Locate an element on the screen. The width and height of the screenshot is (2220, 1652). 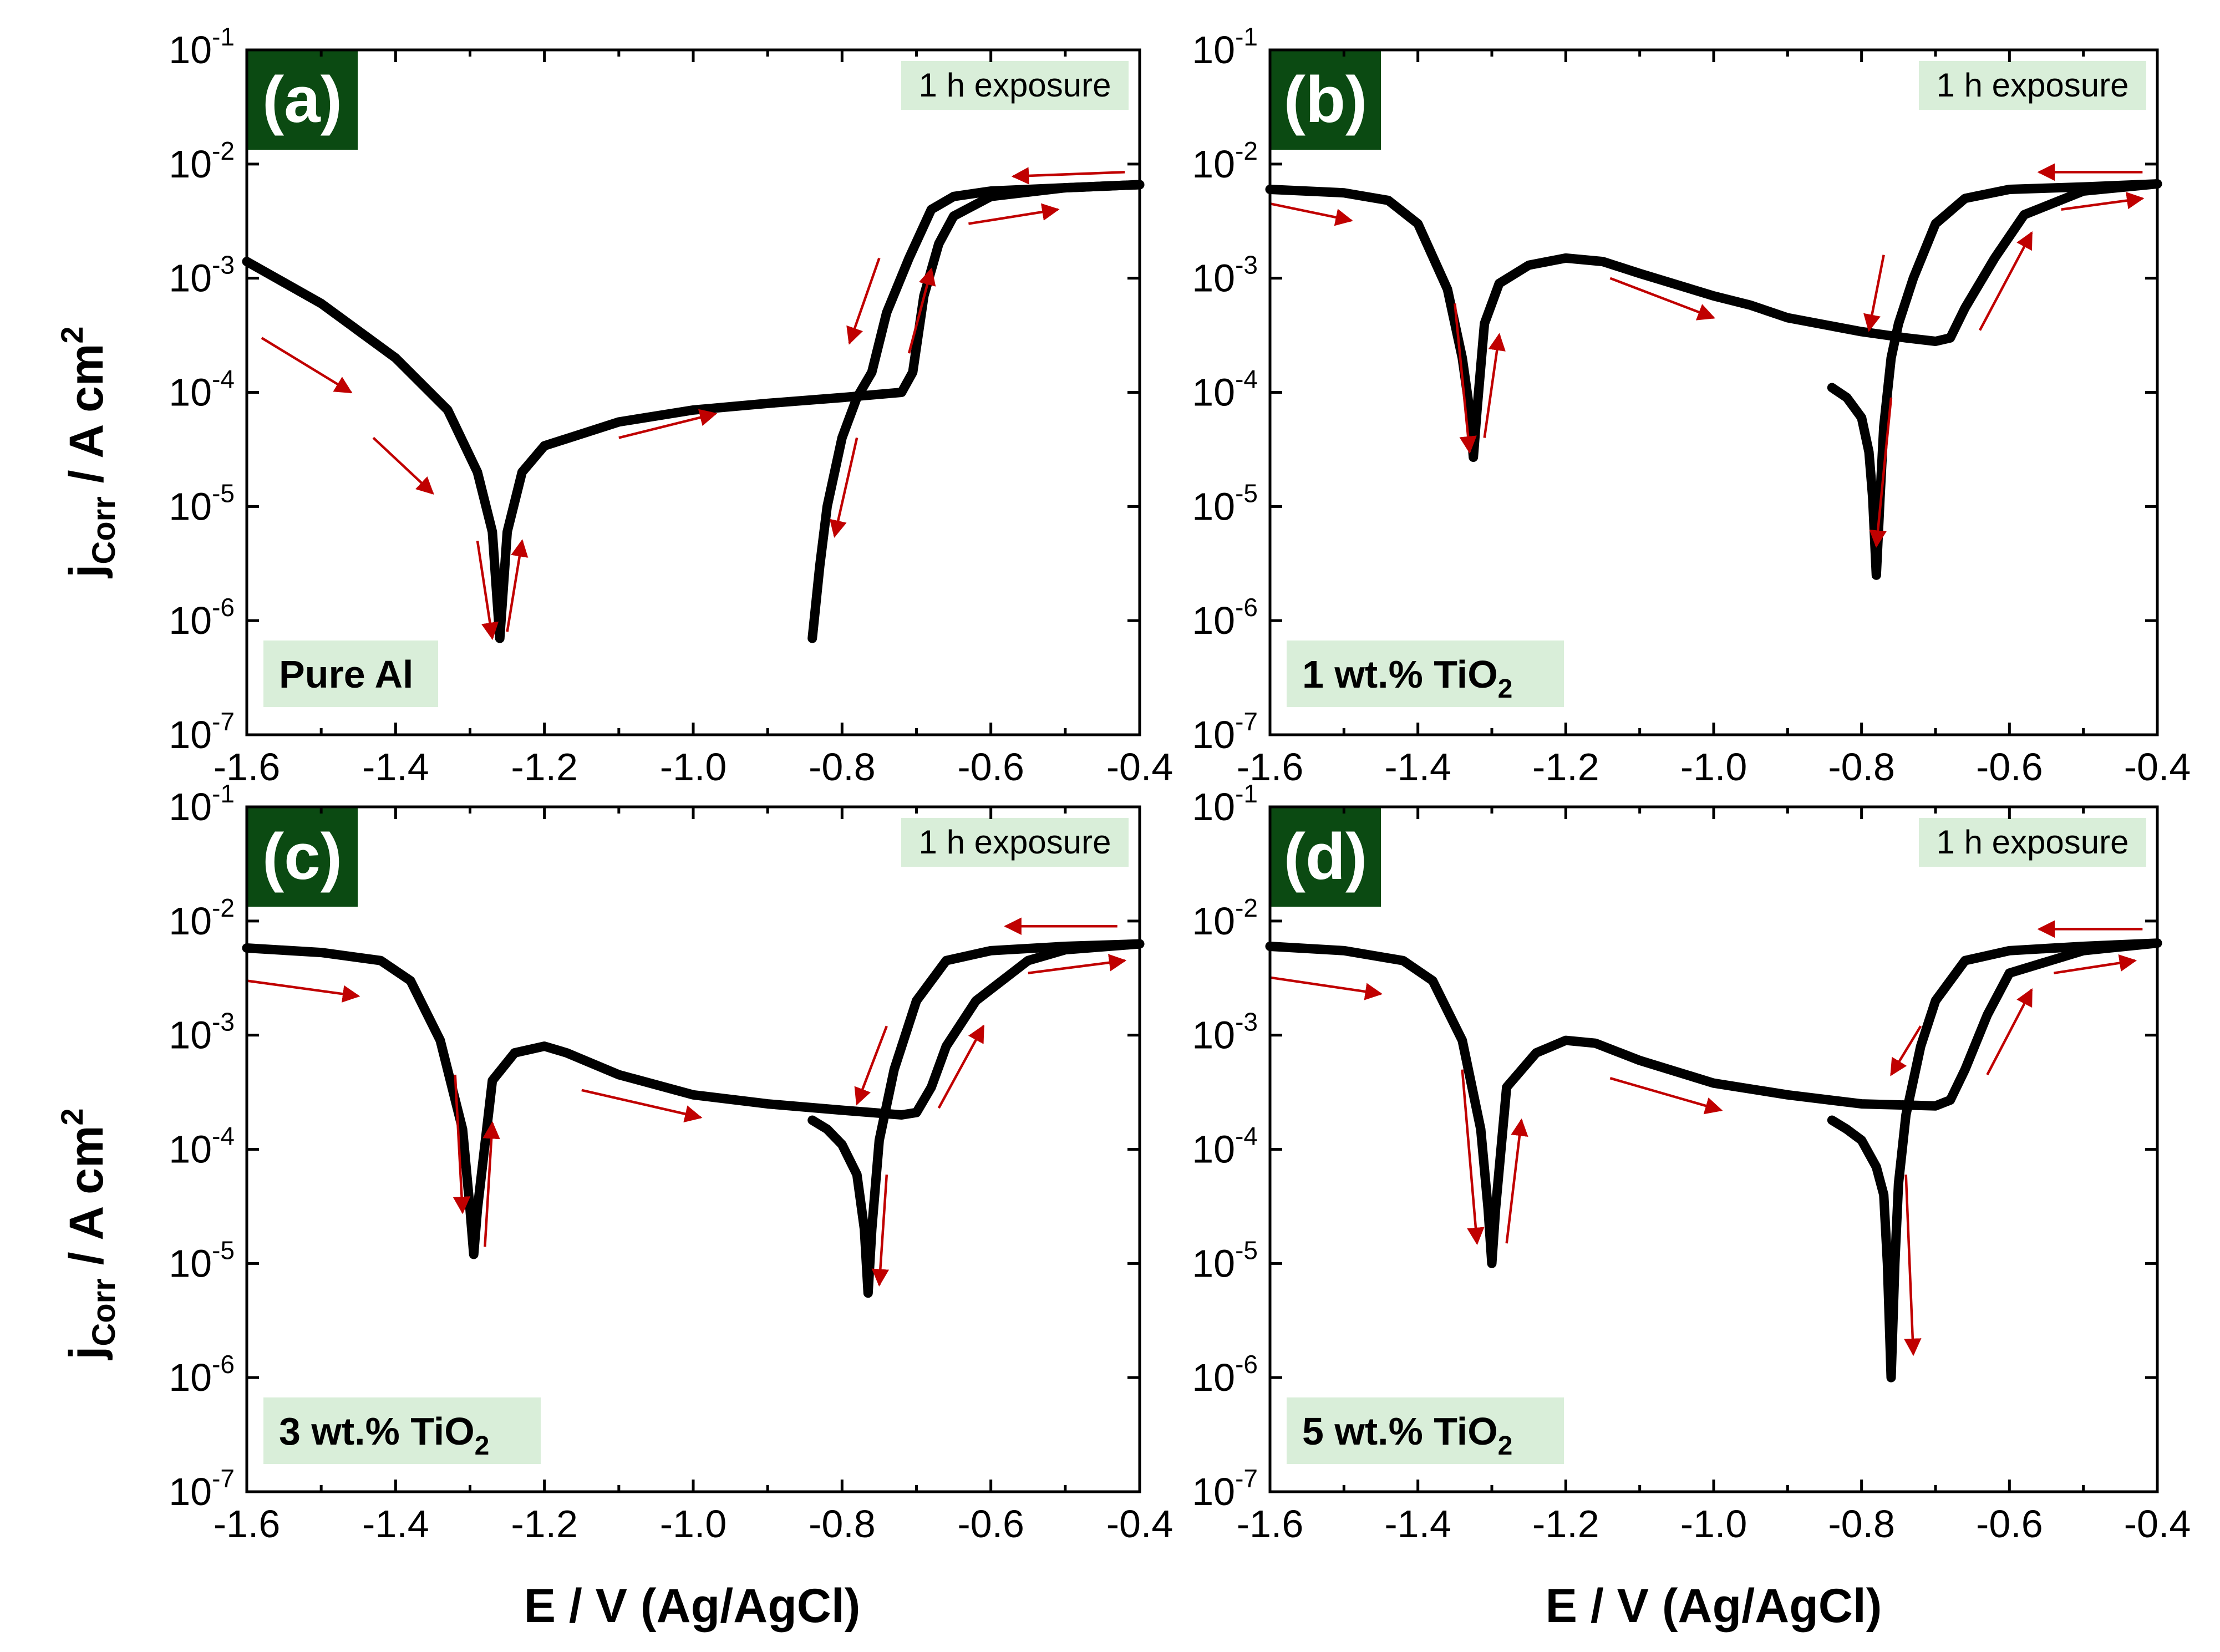
x-axis-title-left: E / V (Ag/AgCl) is located at coordinates (692, 1606).